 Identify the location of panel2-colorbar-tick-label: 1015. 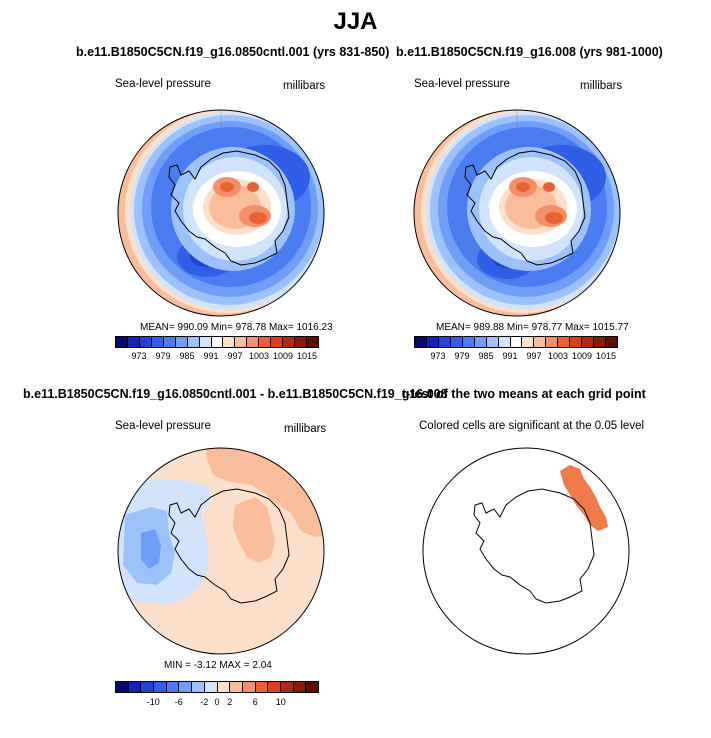
(606, 356).